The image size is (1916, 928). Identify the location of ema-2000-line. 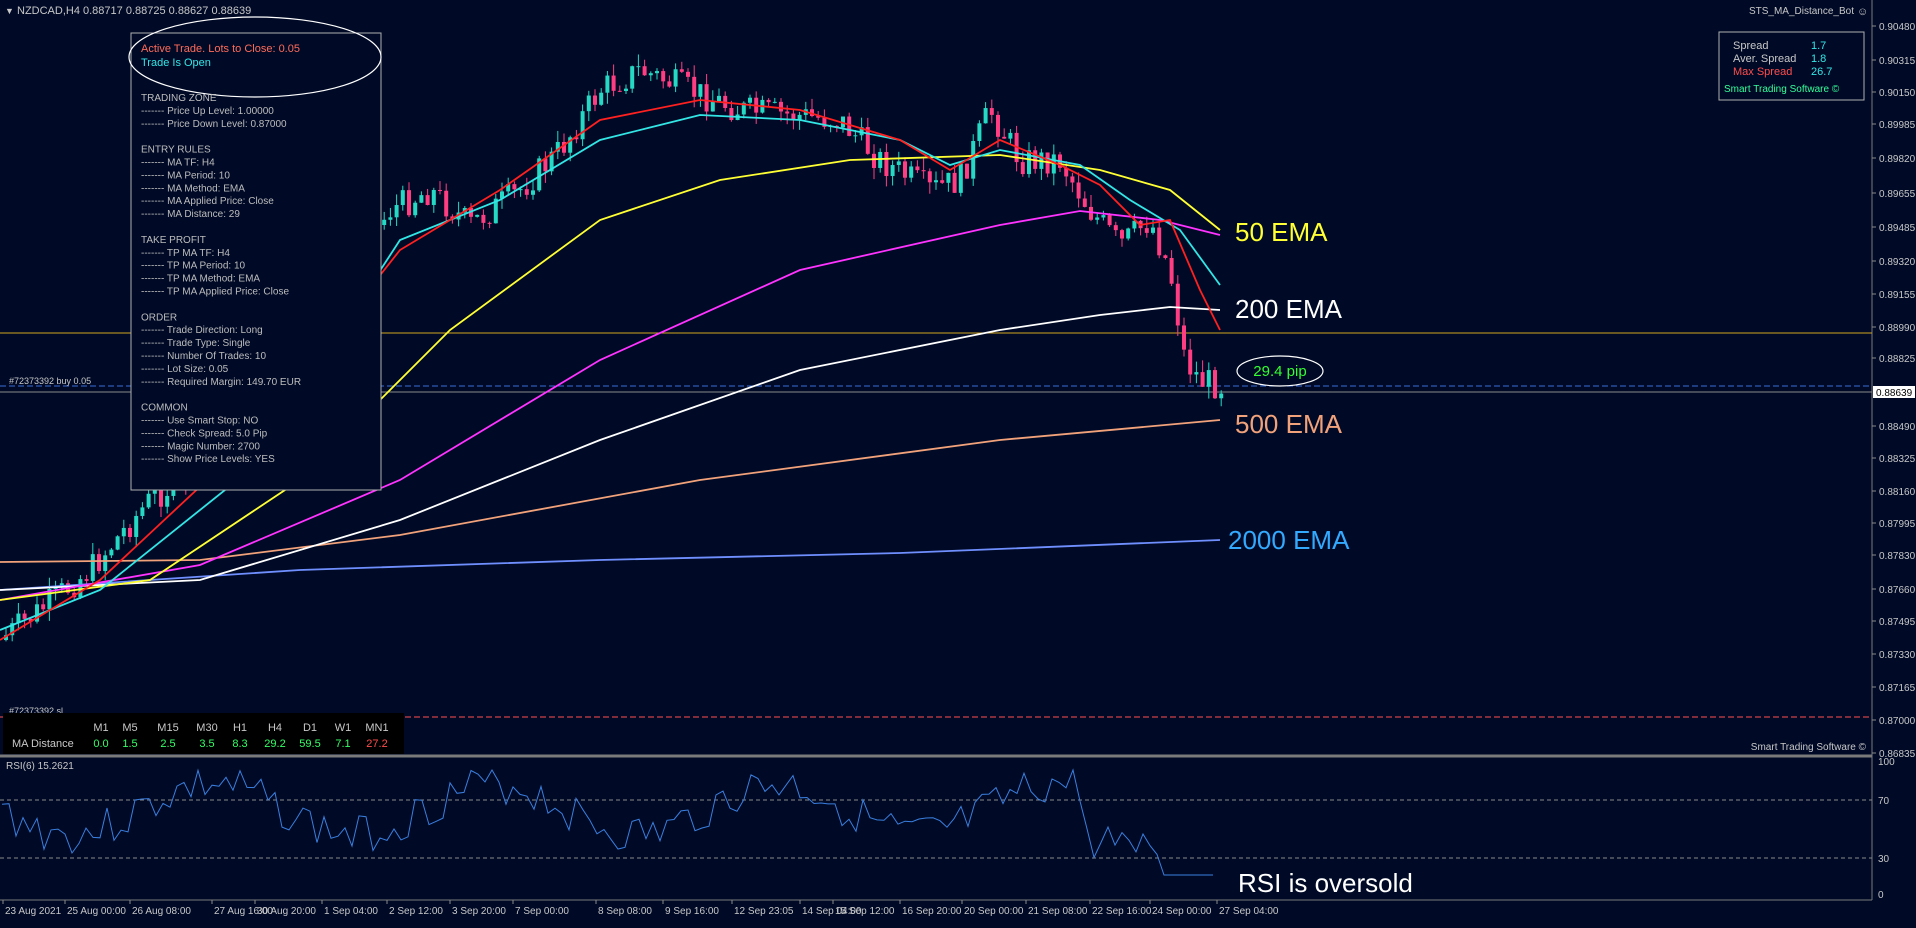
(610, 565).